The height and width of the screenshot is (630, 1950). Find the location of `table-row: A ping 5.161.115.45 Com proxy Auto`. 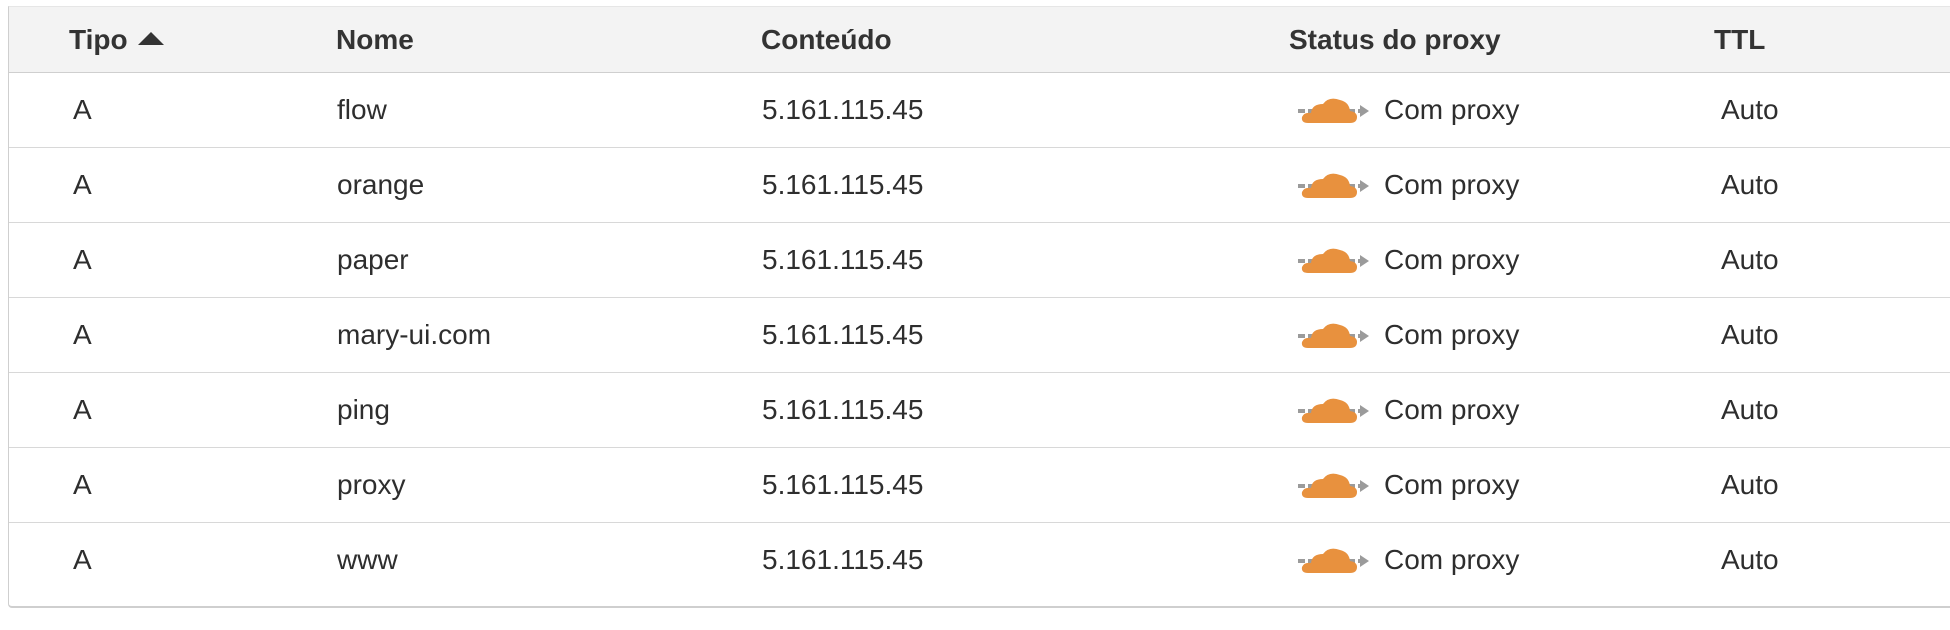

table-row: A ping 5.161.115.45 Com proxy Auto is located at coordinates (979, 410).